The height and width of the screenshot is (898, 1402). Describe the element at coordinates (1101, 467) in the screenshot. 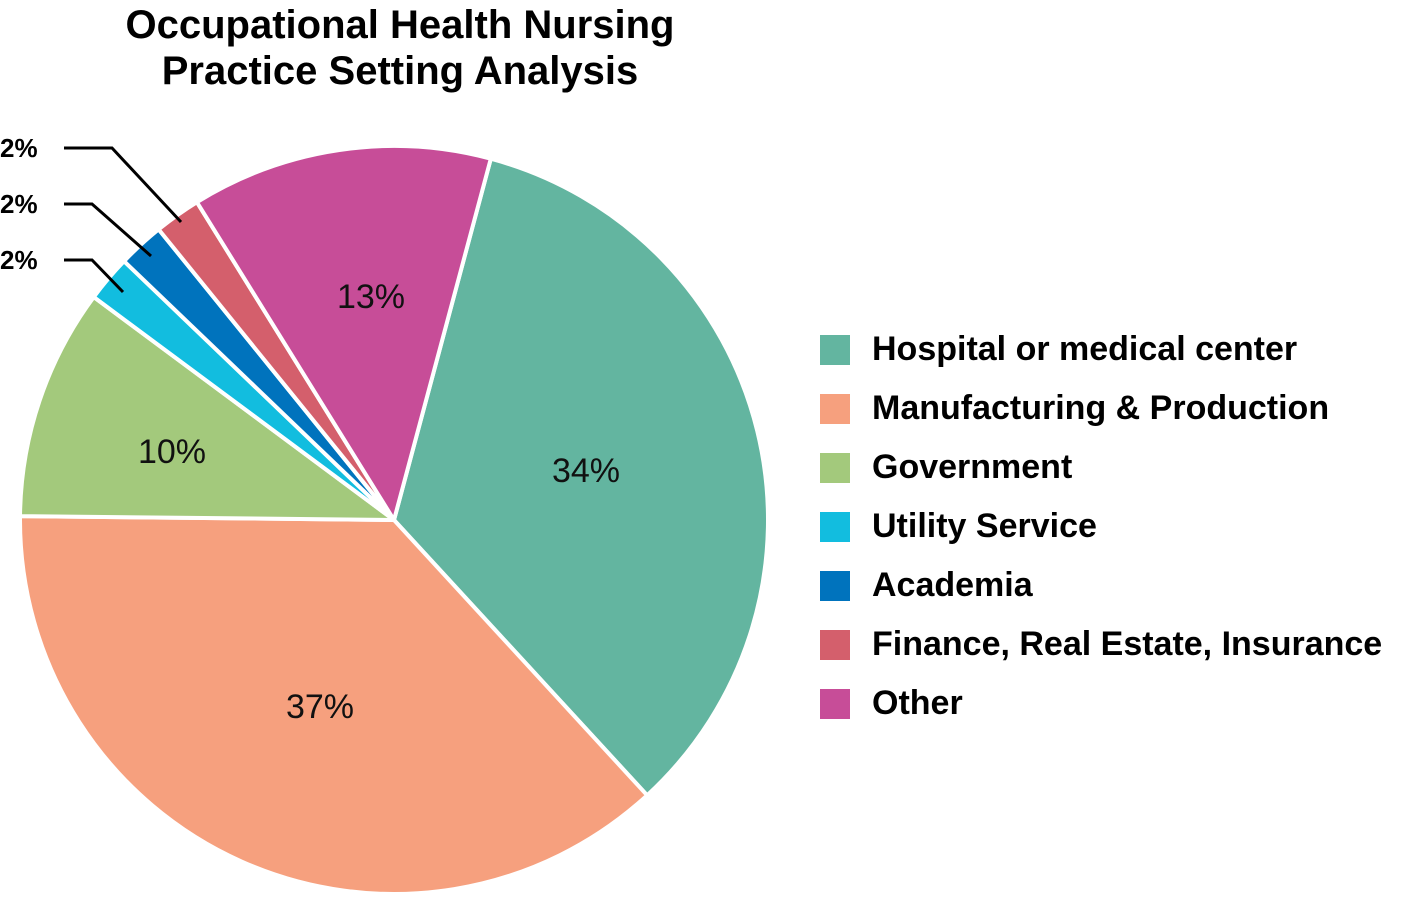

I see `legend-item-government: Government` at that location.